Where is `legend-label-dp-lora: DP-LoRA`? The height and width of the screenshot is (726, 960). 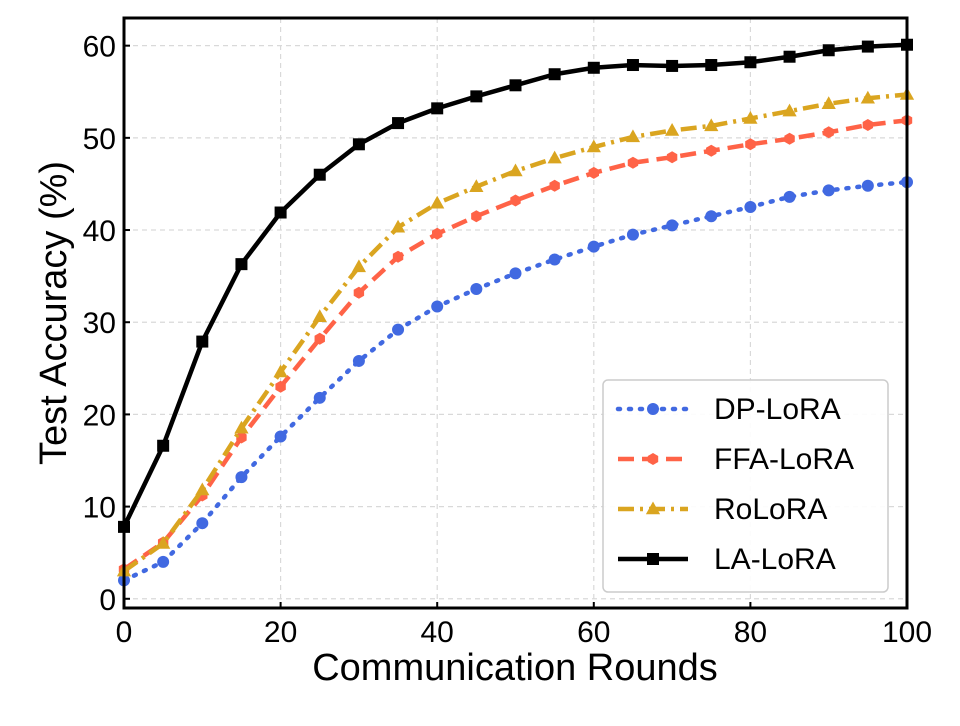
legend-label-dp-lora: DP-LoRA is located at coordinates (777, 409).